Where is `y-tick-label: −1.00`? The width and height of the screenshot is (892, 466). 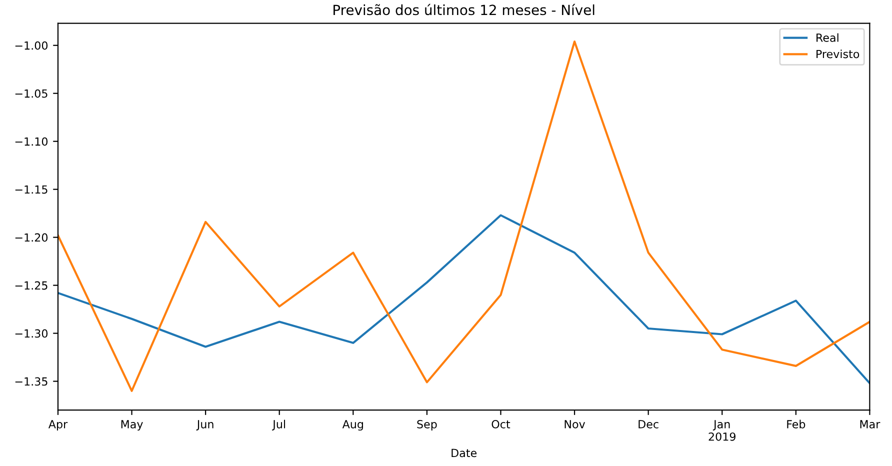
y-tick-label: −1.00 is located at coordinates (31, 45).